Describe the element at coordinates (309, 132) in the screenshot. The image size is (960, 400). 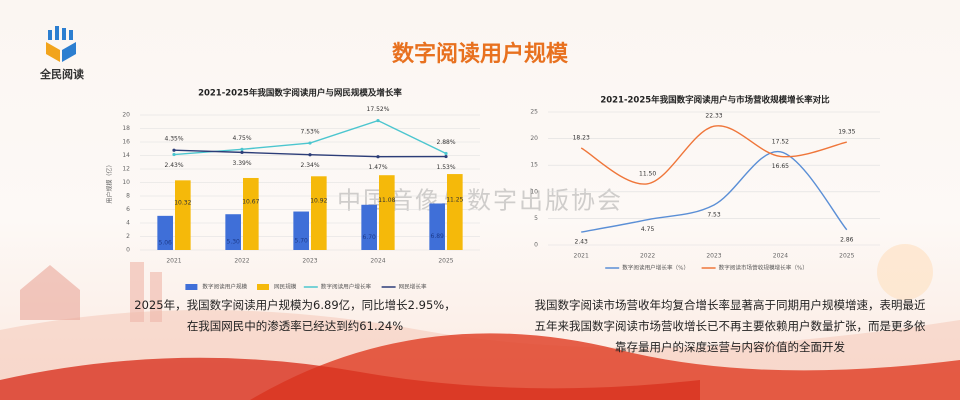
I see `line-value-label: 7.53%` at that location.